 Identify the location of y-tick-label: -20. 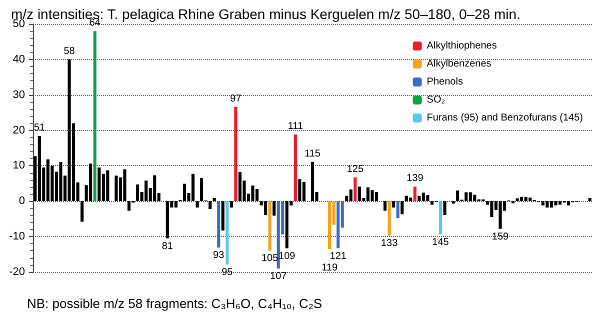
(17, 272).